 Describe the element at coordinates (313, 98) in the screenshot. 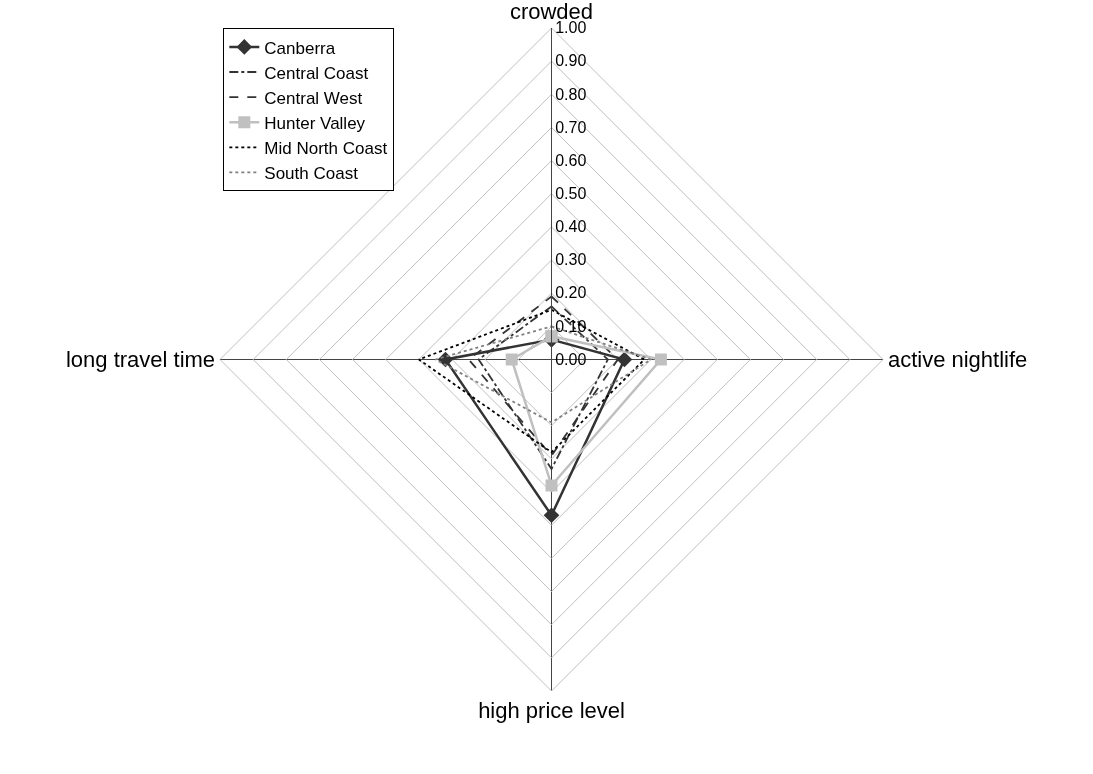

I see `legend-label: Central West` at that location.